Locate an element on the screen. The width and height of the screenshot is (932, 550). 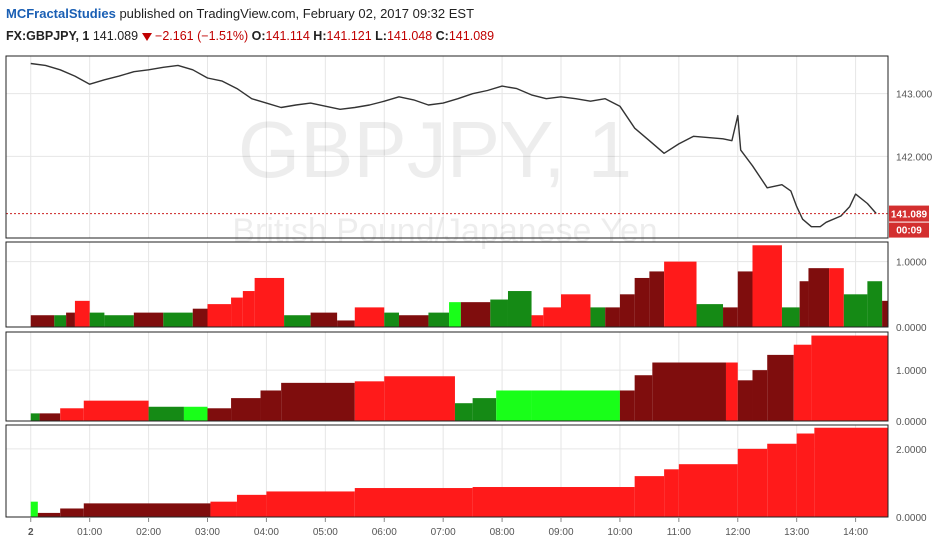
time-tick-label: 04:00 is located at coordinates (266, 532).